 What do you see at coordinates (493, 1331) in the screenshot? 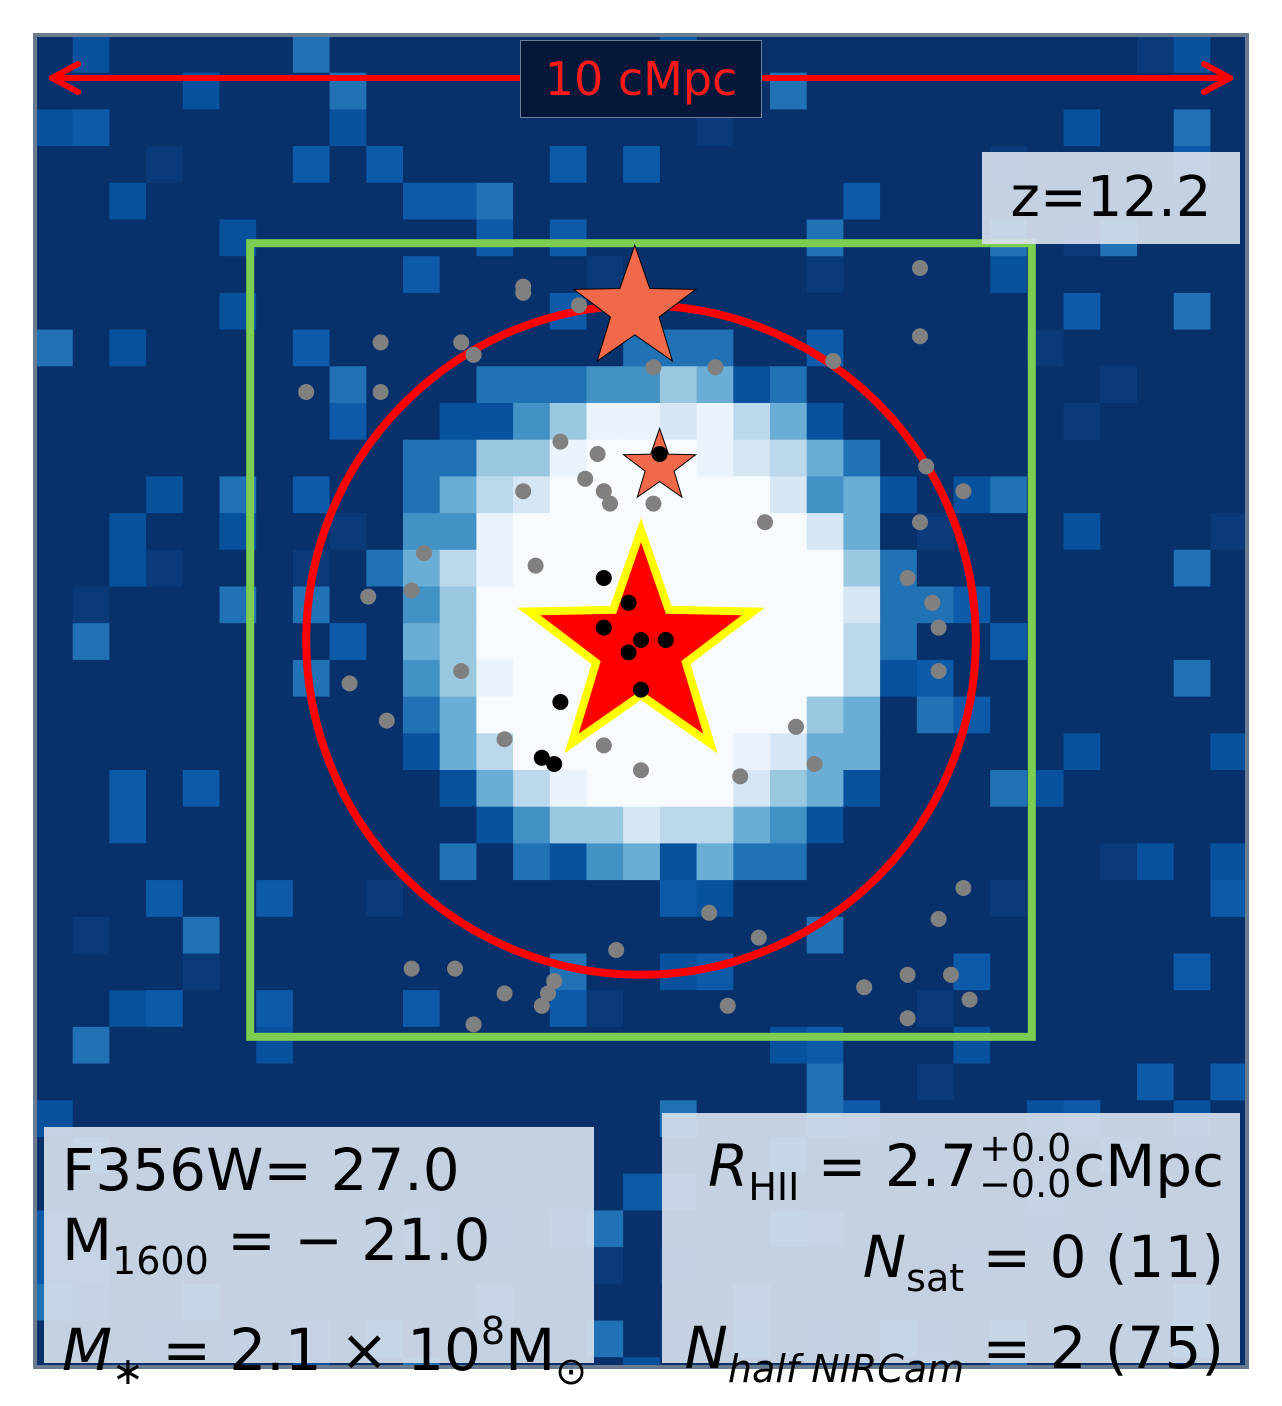
I see `mstar-exponent: 8` at bounding box center [493, 1331].